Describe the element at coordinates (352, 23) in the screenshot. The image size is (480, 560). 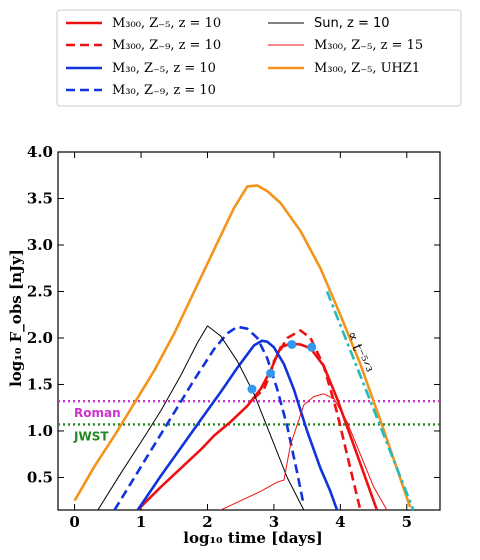
I see `legend-label-4: Sun, z = 10` at that location.